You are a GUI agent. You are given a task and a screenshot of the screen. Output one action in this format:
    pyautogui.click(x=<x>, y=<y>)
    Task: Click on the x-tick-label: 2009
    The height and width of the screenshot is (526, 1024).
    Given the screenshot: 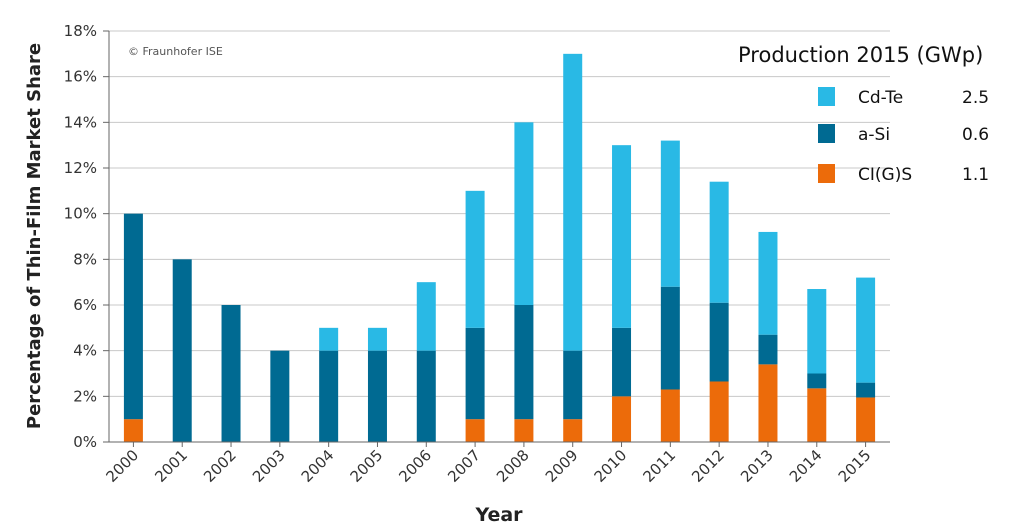 What is the action you would take?
    pyautogui.click(x=562, y=466)
    